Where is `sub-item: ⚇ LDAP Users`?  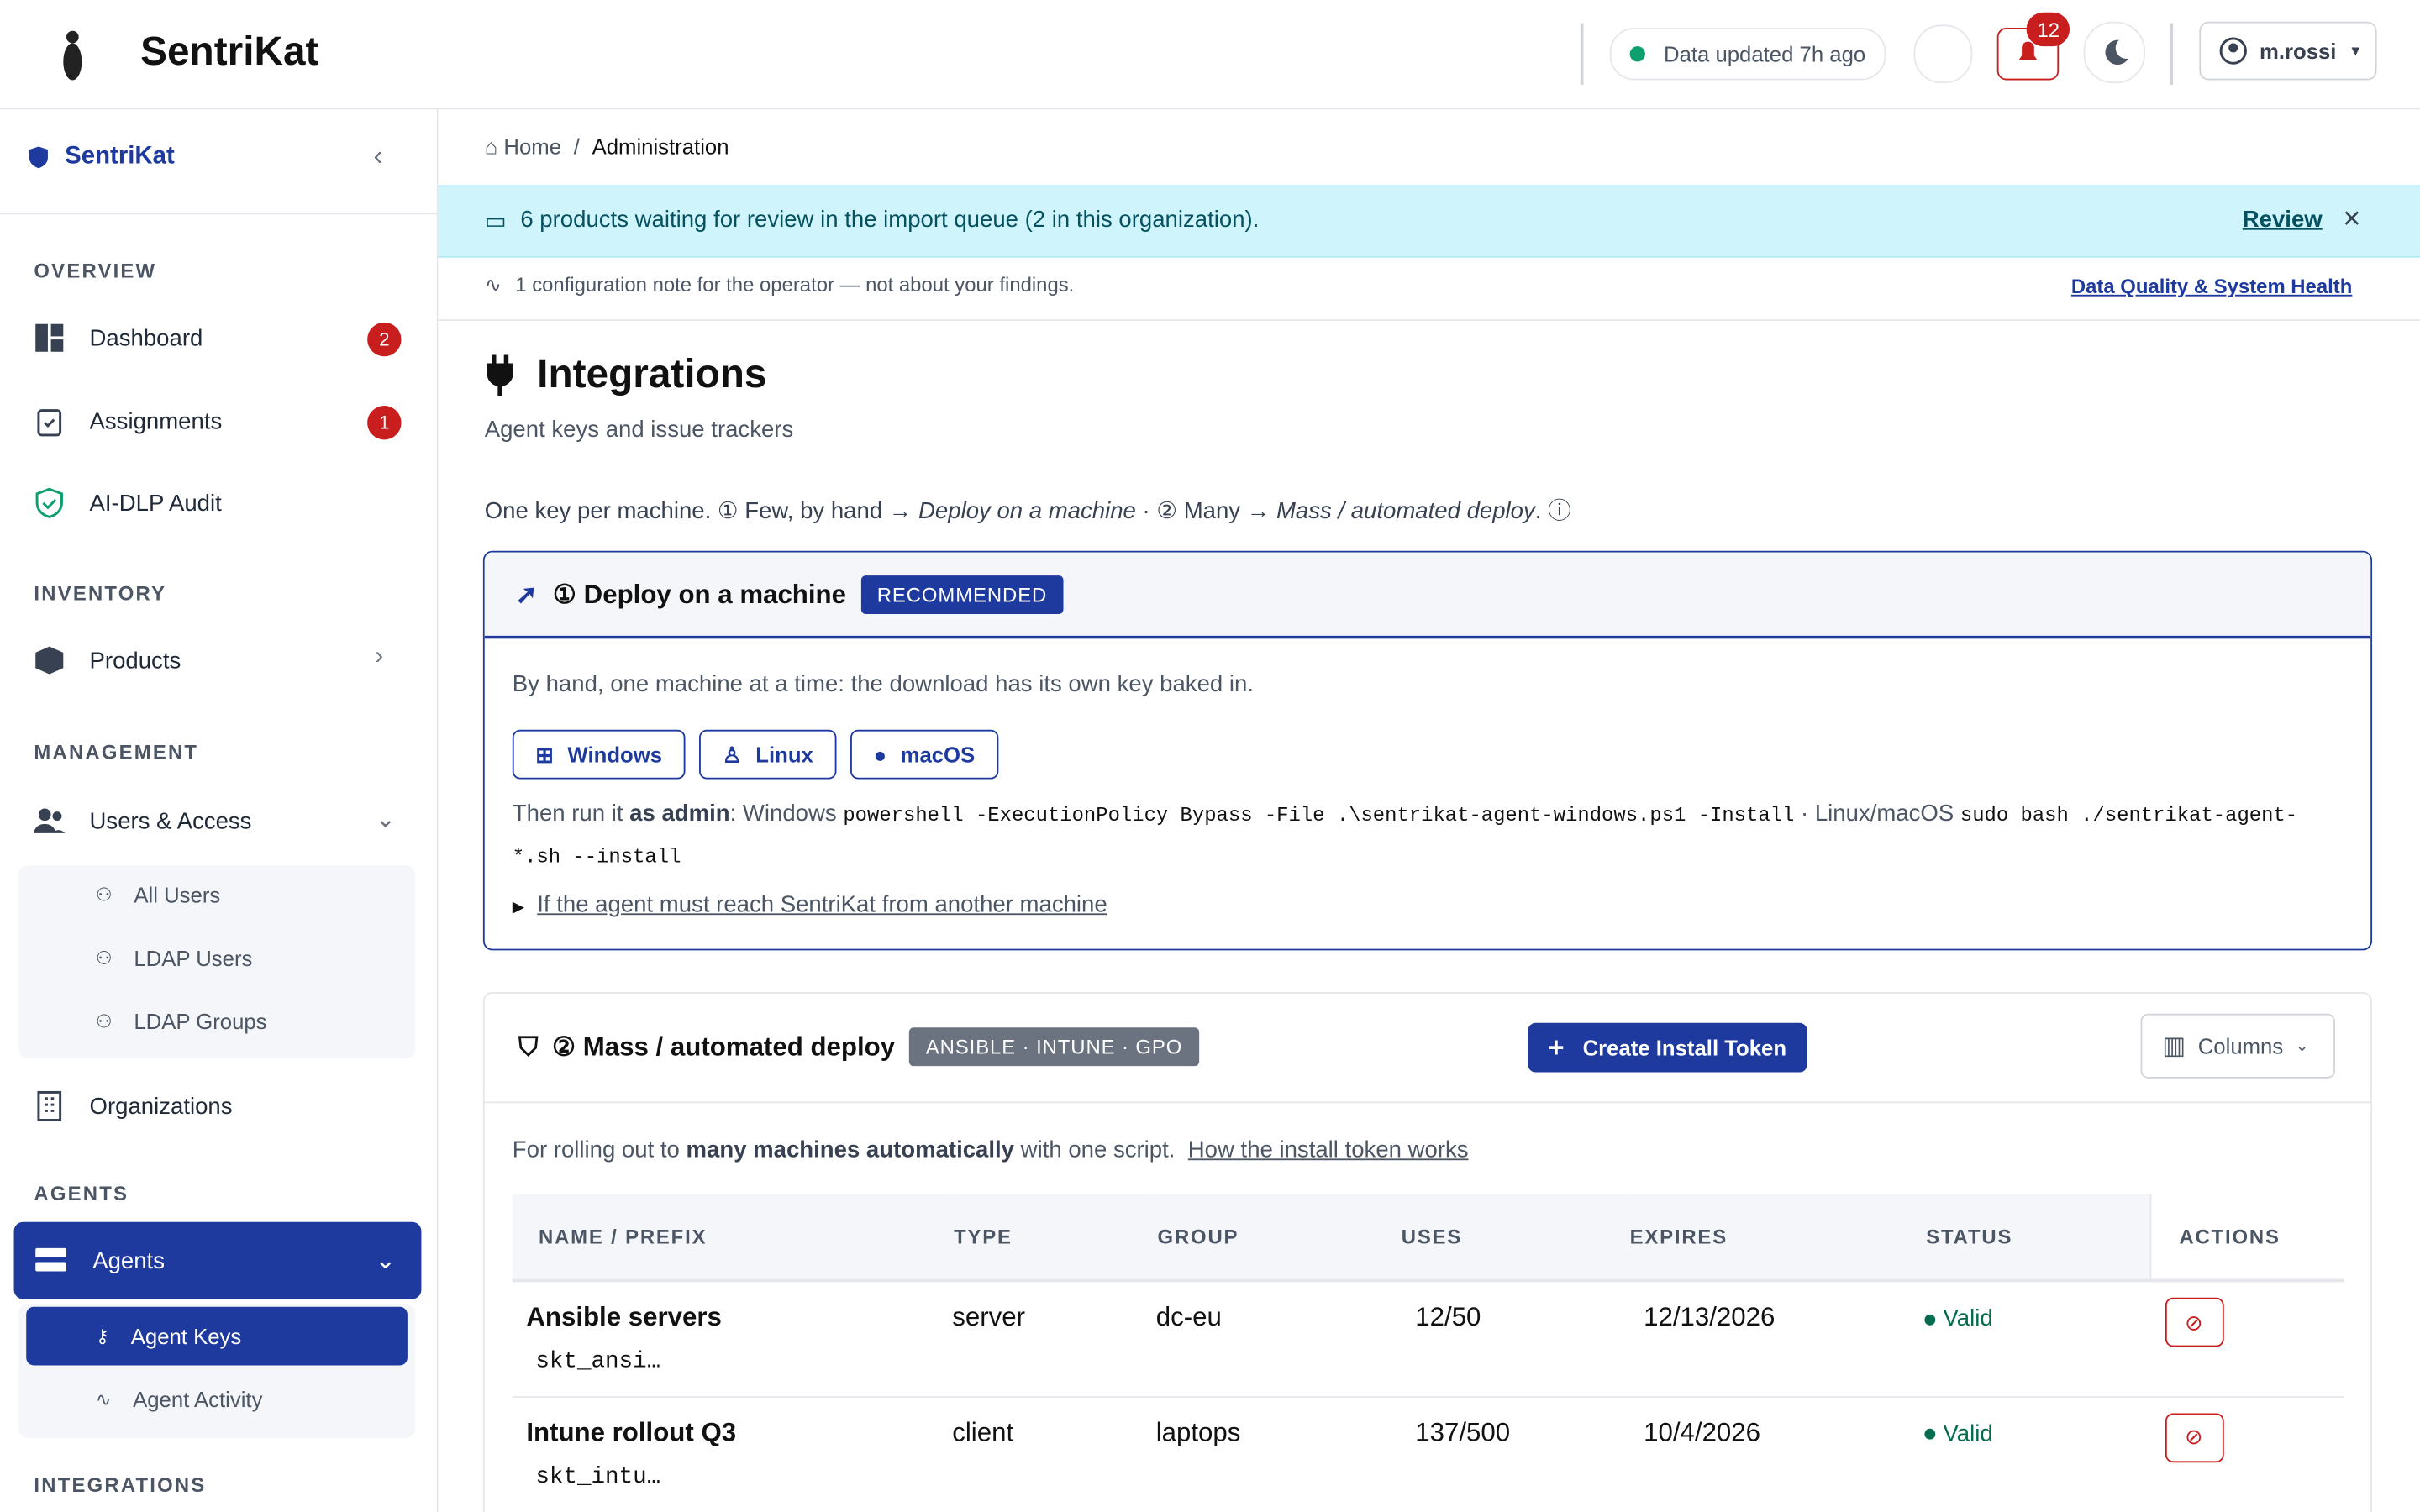 sub-item: ⚇ LDAP Users is located at coordinates (174, 958).